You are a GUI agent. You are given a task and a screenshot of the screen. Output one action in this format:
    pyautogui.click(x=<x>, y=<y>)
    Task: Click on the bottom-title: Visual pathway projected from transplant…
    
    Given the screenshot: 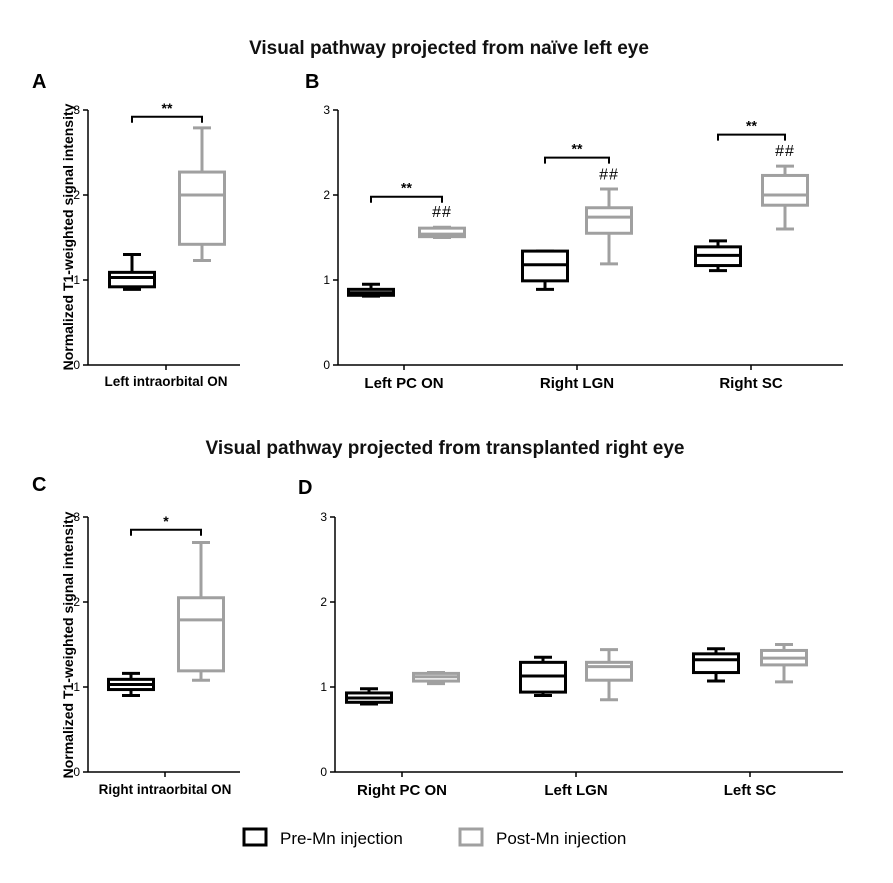 What is the action you would take?
    pyautogui.click(x=445, y=448)
    